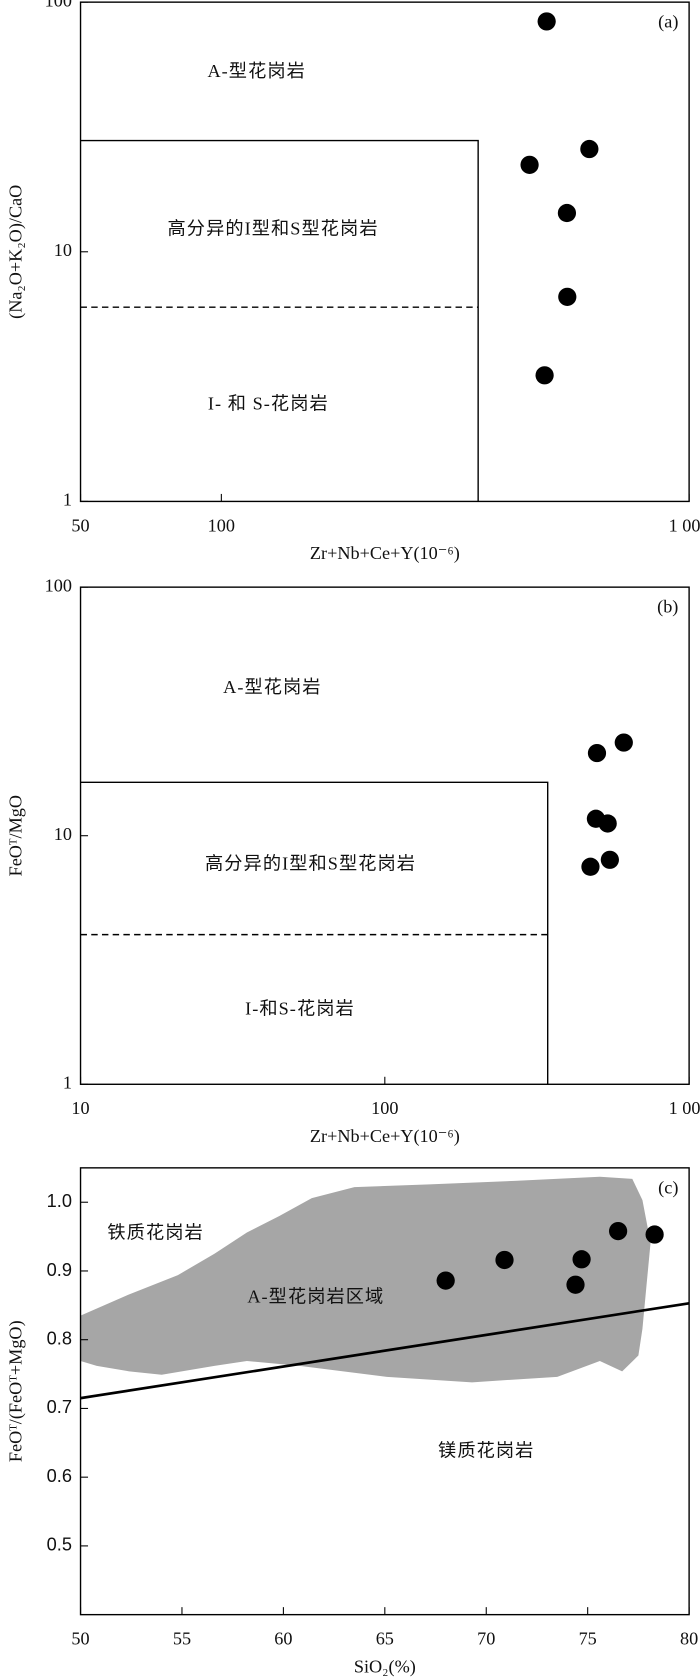 The image size is (700, 1680). Describe the element at coordinates (667, 607) in the screenshot. I see `panel-label: (b)` at that location.